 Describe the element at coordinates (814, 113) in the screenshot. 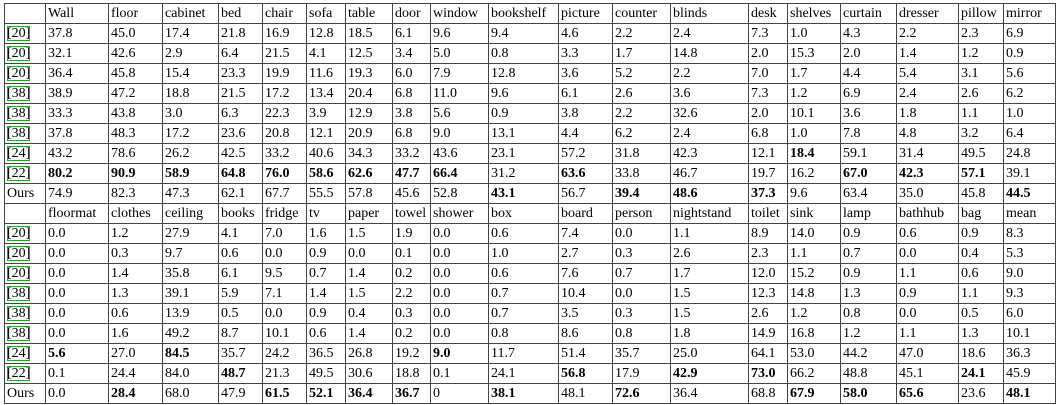

I see `value-cell: 10.1` at that location.